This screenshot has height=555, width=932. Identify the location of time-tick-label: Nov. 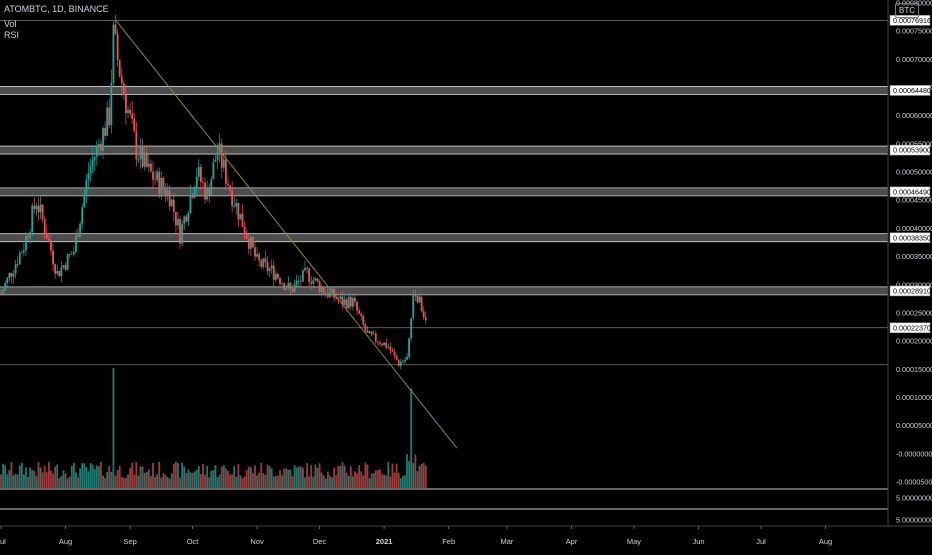
(257, 541).